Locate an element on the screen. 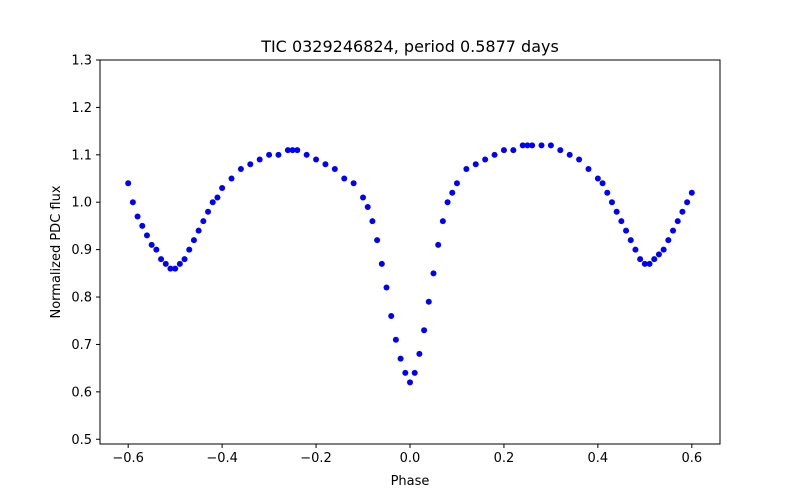 Image resolution: width=800 pixels, height=500 pixels. x-tick-label: 0.6 is located at coordinates (691, 458).